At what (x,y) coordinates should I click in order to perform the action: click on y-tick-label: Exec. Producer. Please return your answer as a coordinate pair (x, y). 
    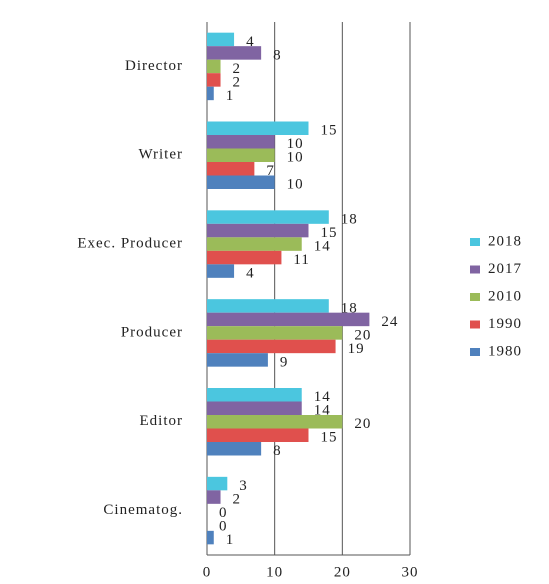
    Looking at the image, I should click on (130, 244).